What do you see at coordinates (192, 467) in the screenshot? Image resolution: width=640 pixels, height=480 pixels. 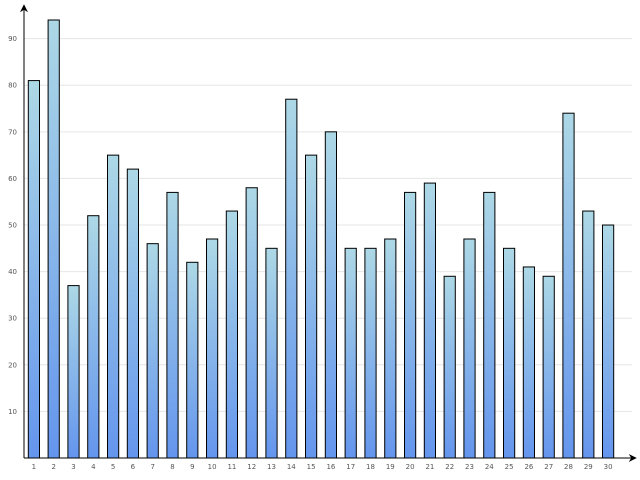 I see `x-tick-label: 9` at bounding box center [192, 467].